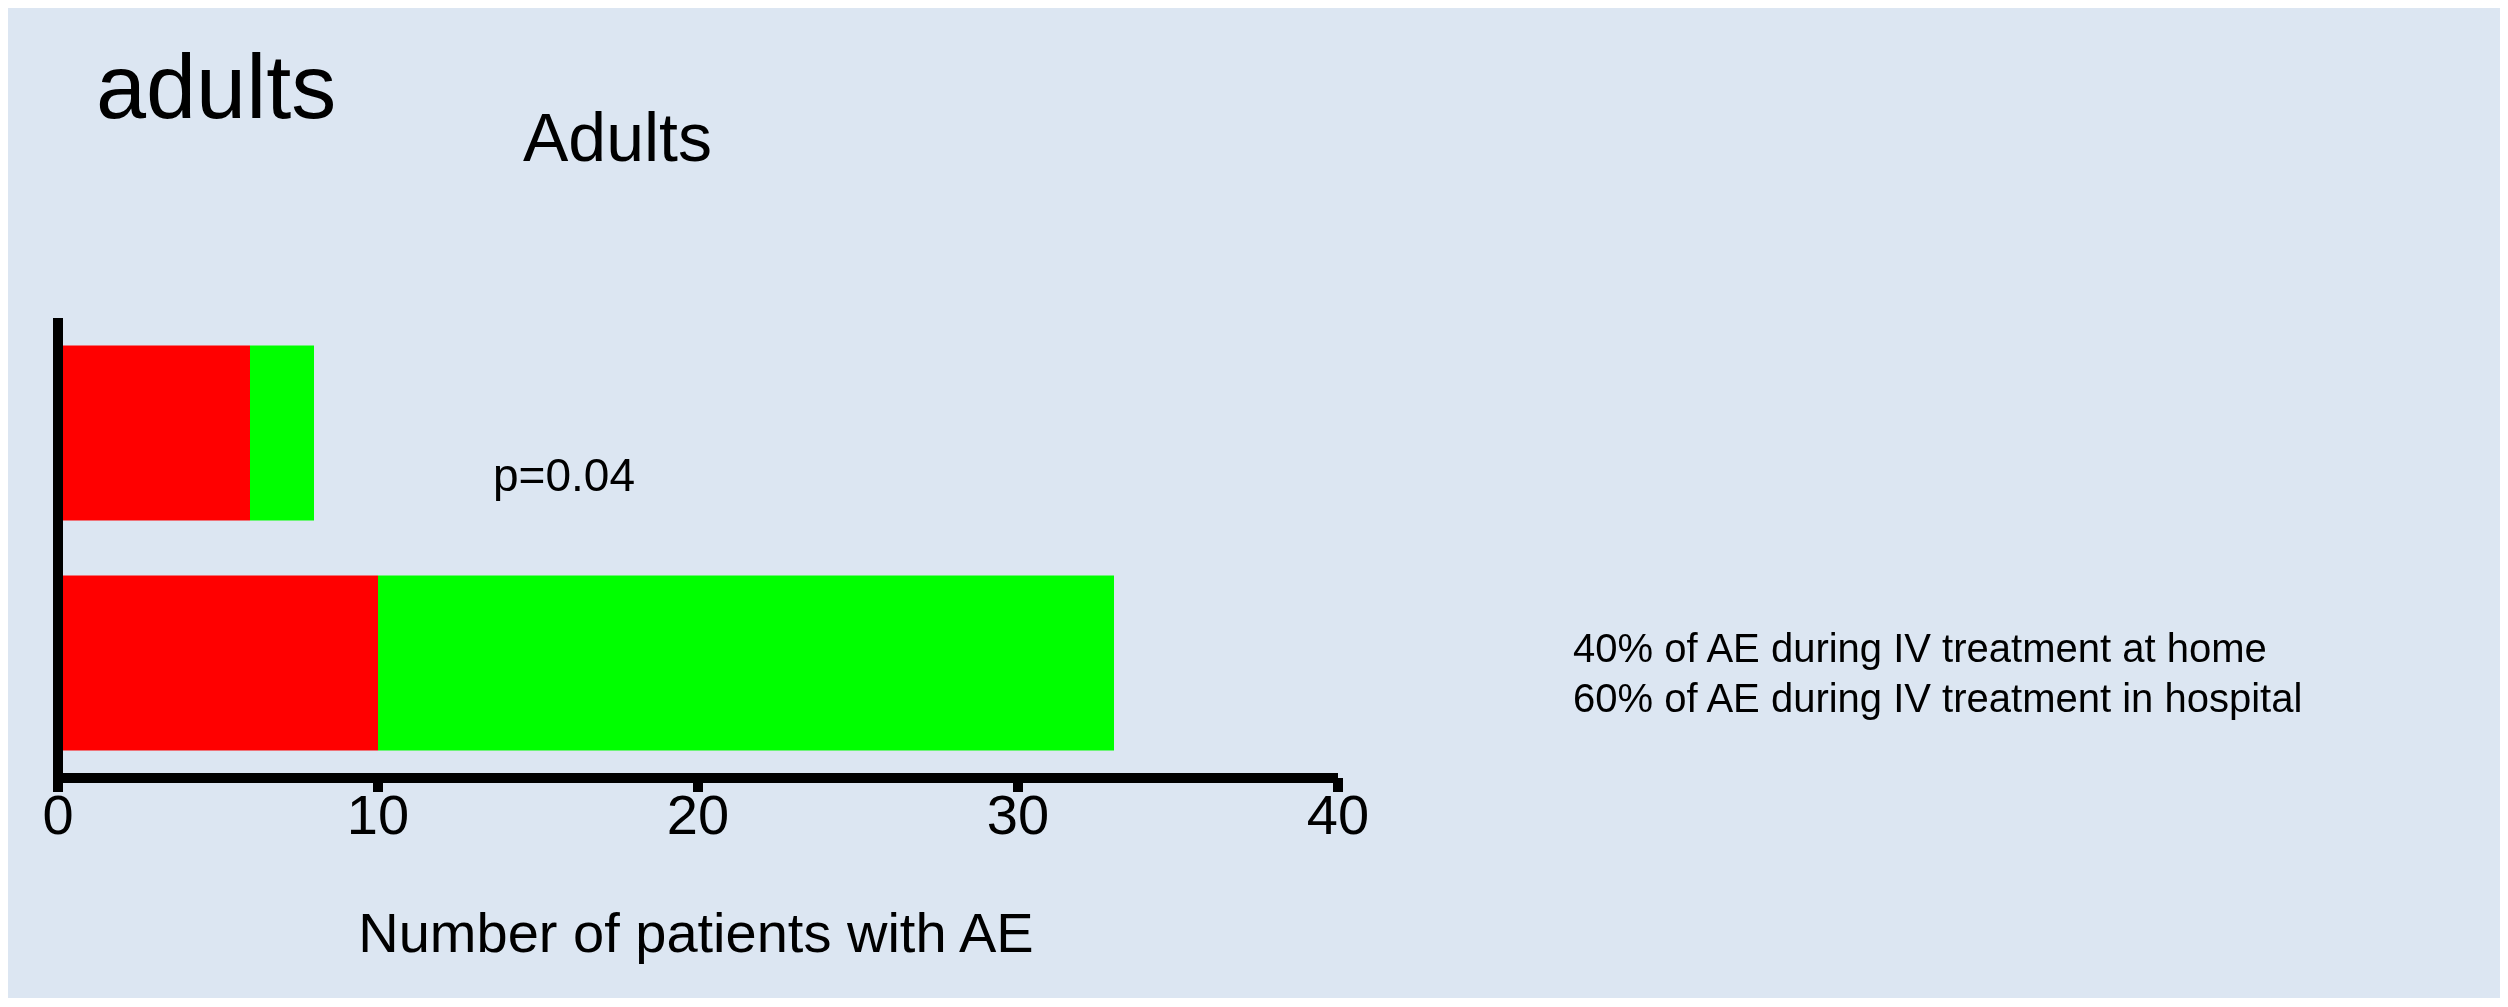 The image size is (2508, 1007). I want to click on x-axis-title: Number of patients with AE, so click(696, 933).